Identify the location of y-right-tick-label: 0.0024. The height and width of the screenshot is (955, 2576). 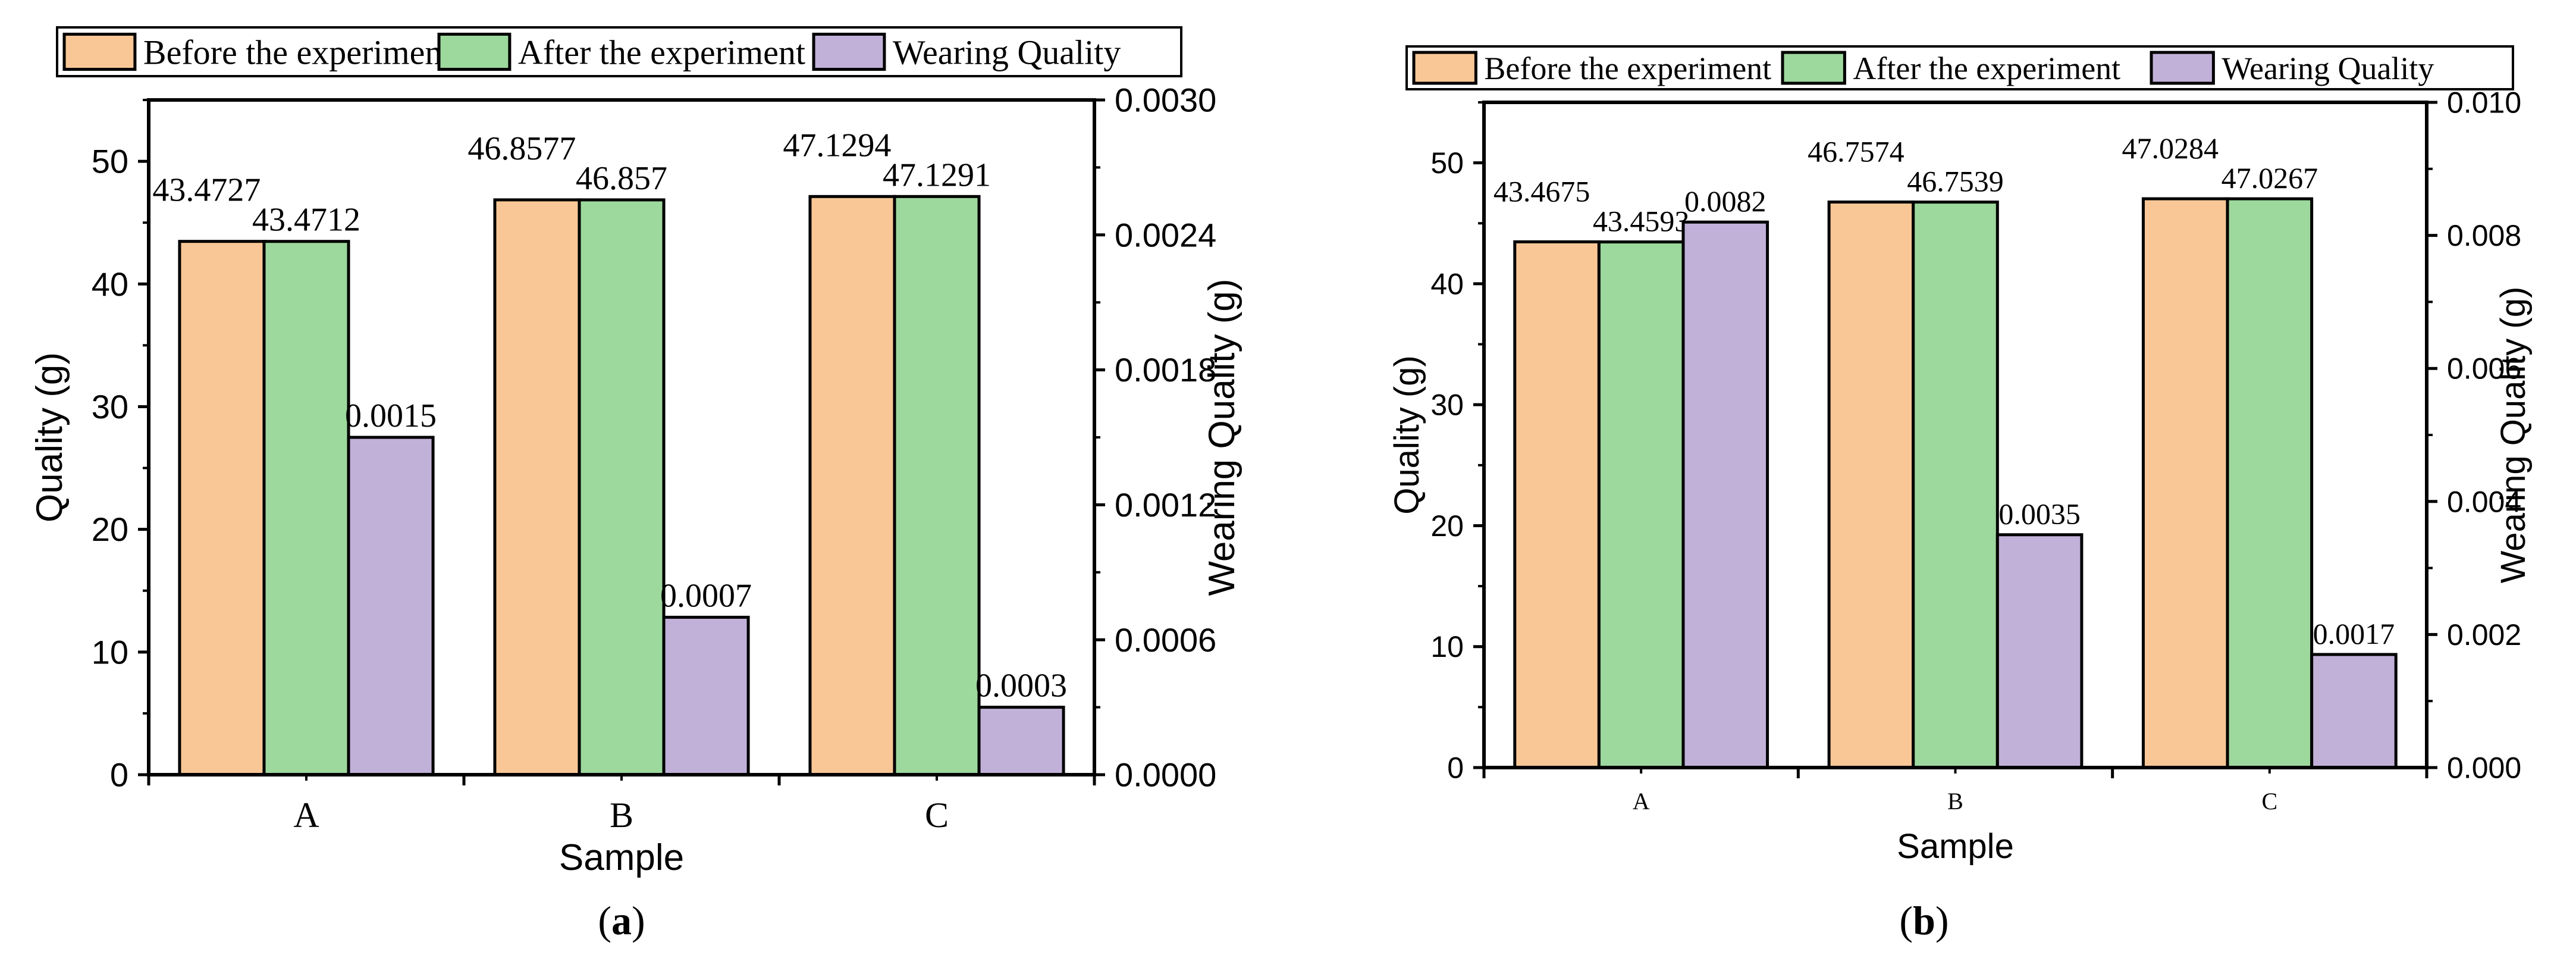
(1165, 234).